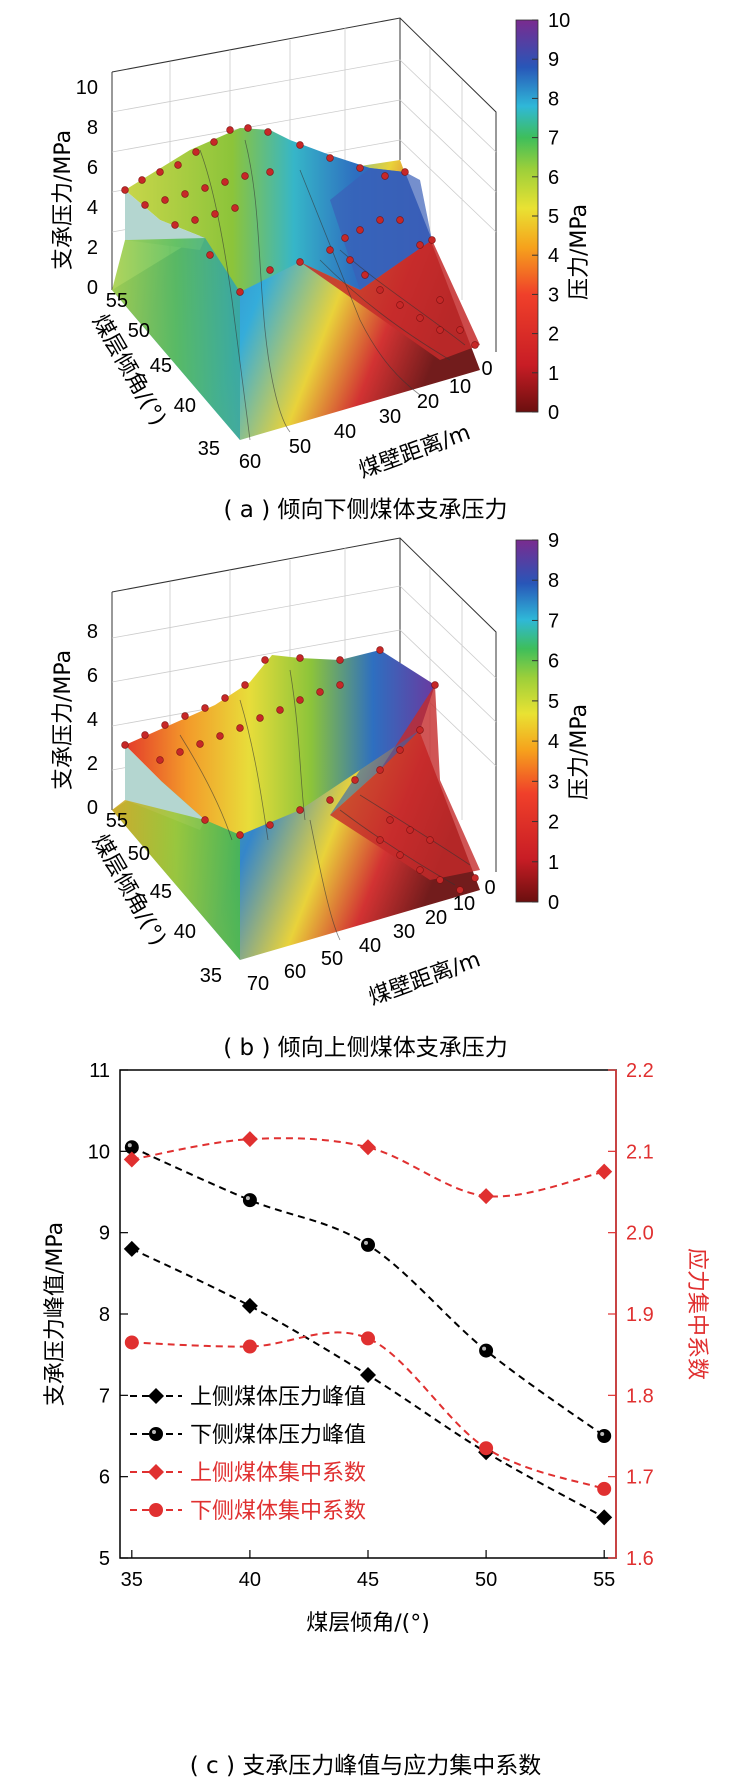  What do you see at coordinates (460, 387) in the screenshot?
I see `x-tick: 10` at bounding box center [460, 387].